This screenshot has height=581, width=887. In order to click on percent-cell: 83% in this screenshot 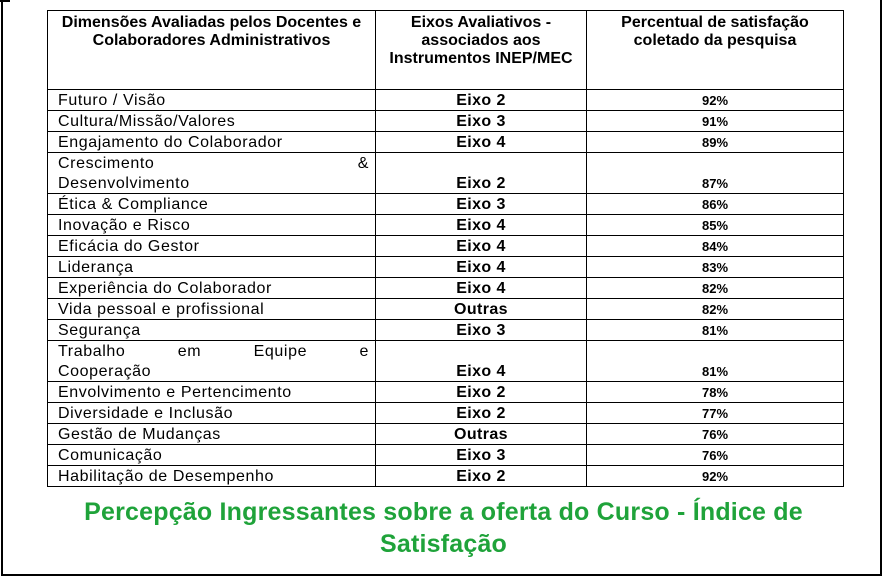, I will do `click(715, 267)`.